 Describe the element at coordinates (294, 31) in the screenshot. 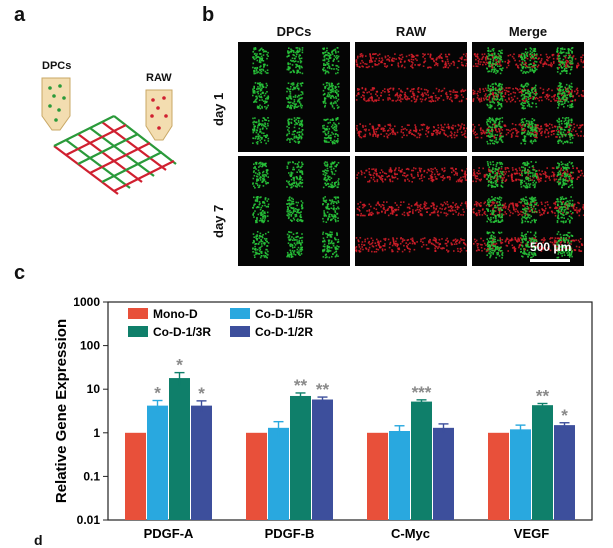

I see `column-header-dpcs: DPCs` at that location.